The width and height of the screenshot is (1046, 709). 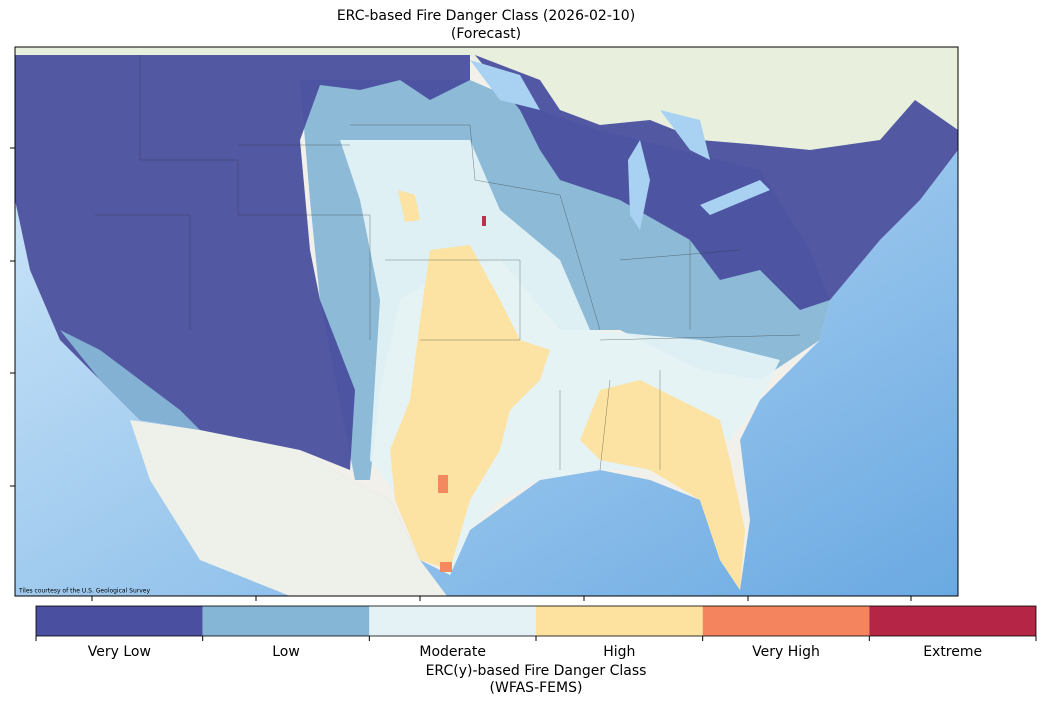 What do you see at coordinates (130, 380) in the screenshot?
I see `zone-low` at bounding box center [130, 380].